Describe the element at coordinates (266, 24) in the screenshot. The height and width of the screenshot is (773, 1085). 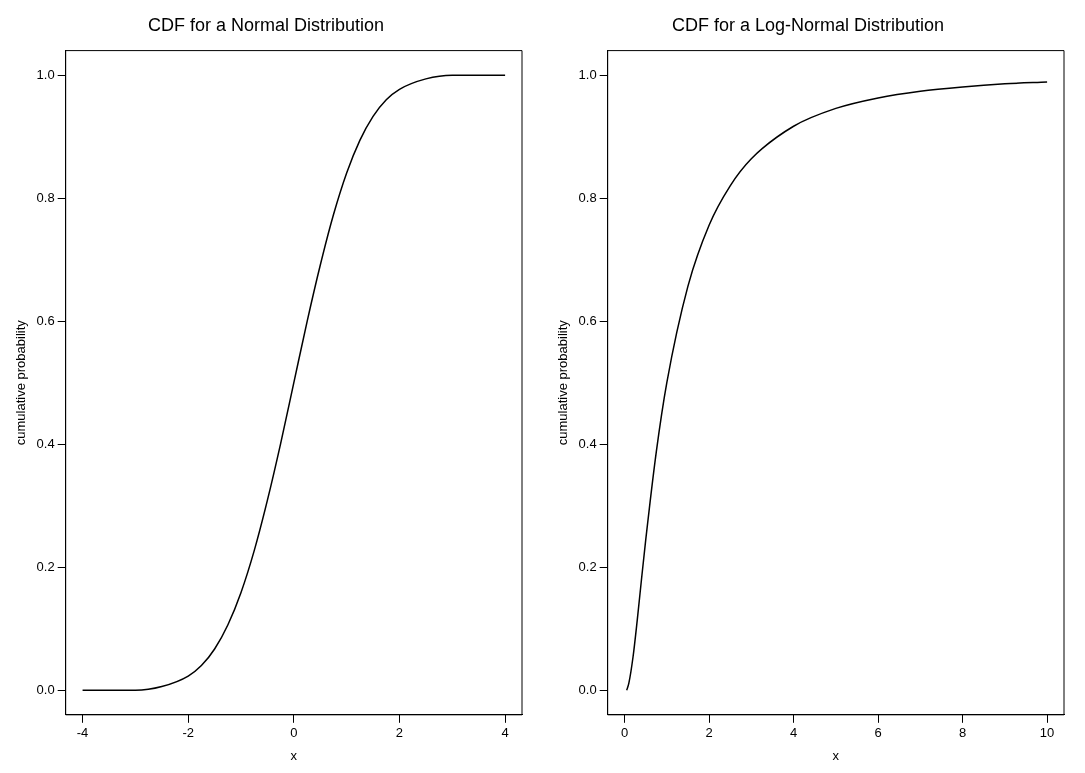
I see `chart-title: CDF for a Normal Distribution` at that location.